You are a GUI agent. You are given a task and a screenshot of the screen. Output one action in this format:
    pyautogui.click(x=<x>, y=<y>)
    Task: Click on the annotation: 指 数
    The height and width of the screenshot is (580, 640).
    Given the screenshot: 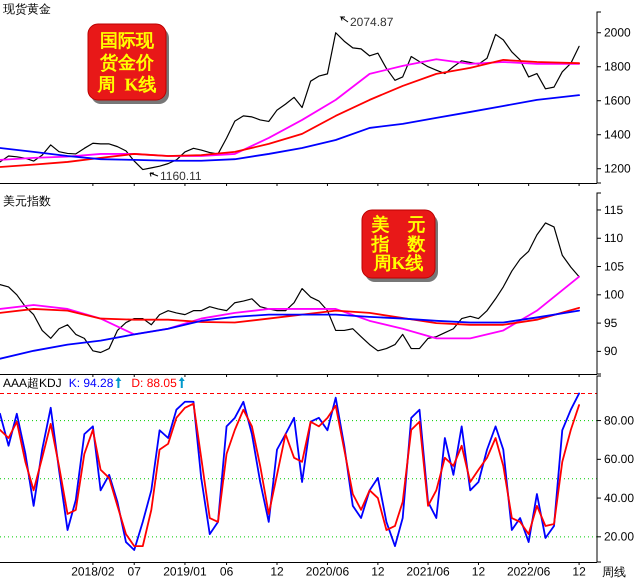 What is the action you would take?
    pyautogui.click(x=398, y=244)
    